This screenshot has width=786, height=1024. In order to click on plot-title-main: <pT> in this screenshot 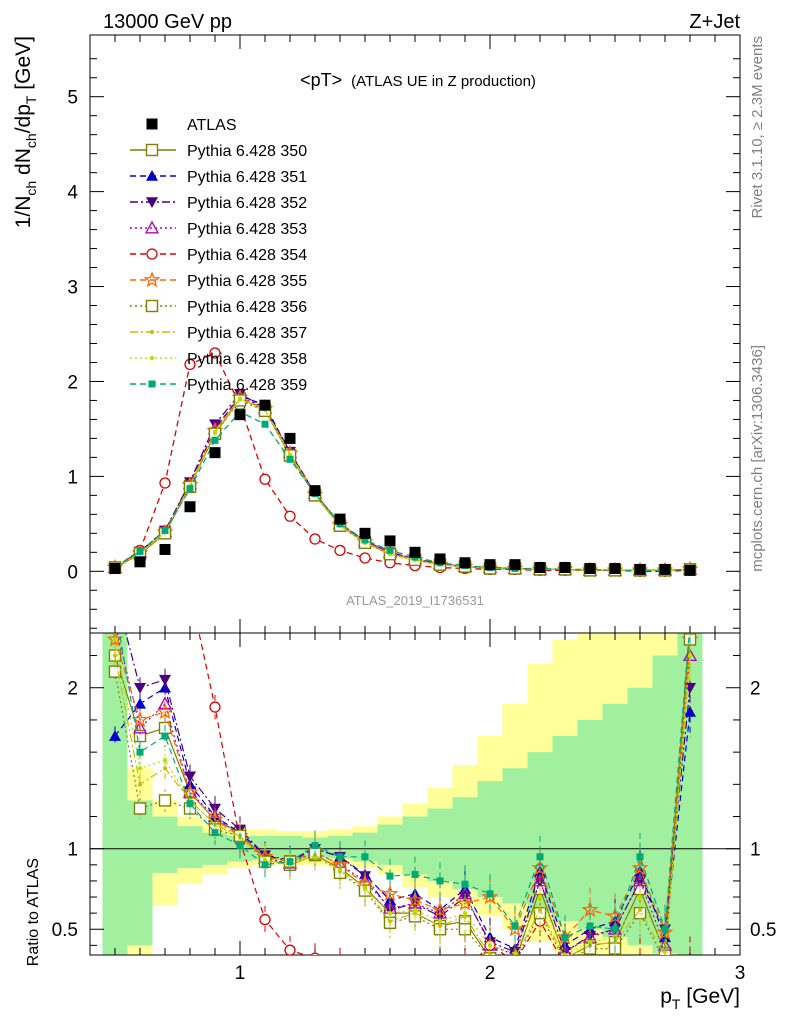, I will do `click(321, 80)`.